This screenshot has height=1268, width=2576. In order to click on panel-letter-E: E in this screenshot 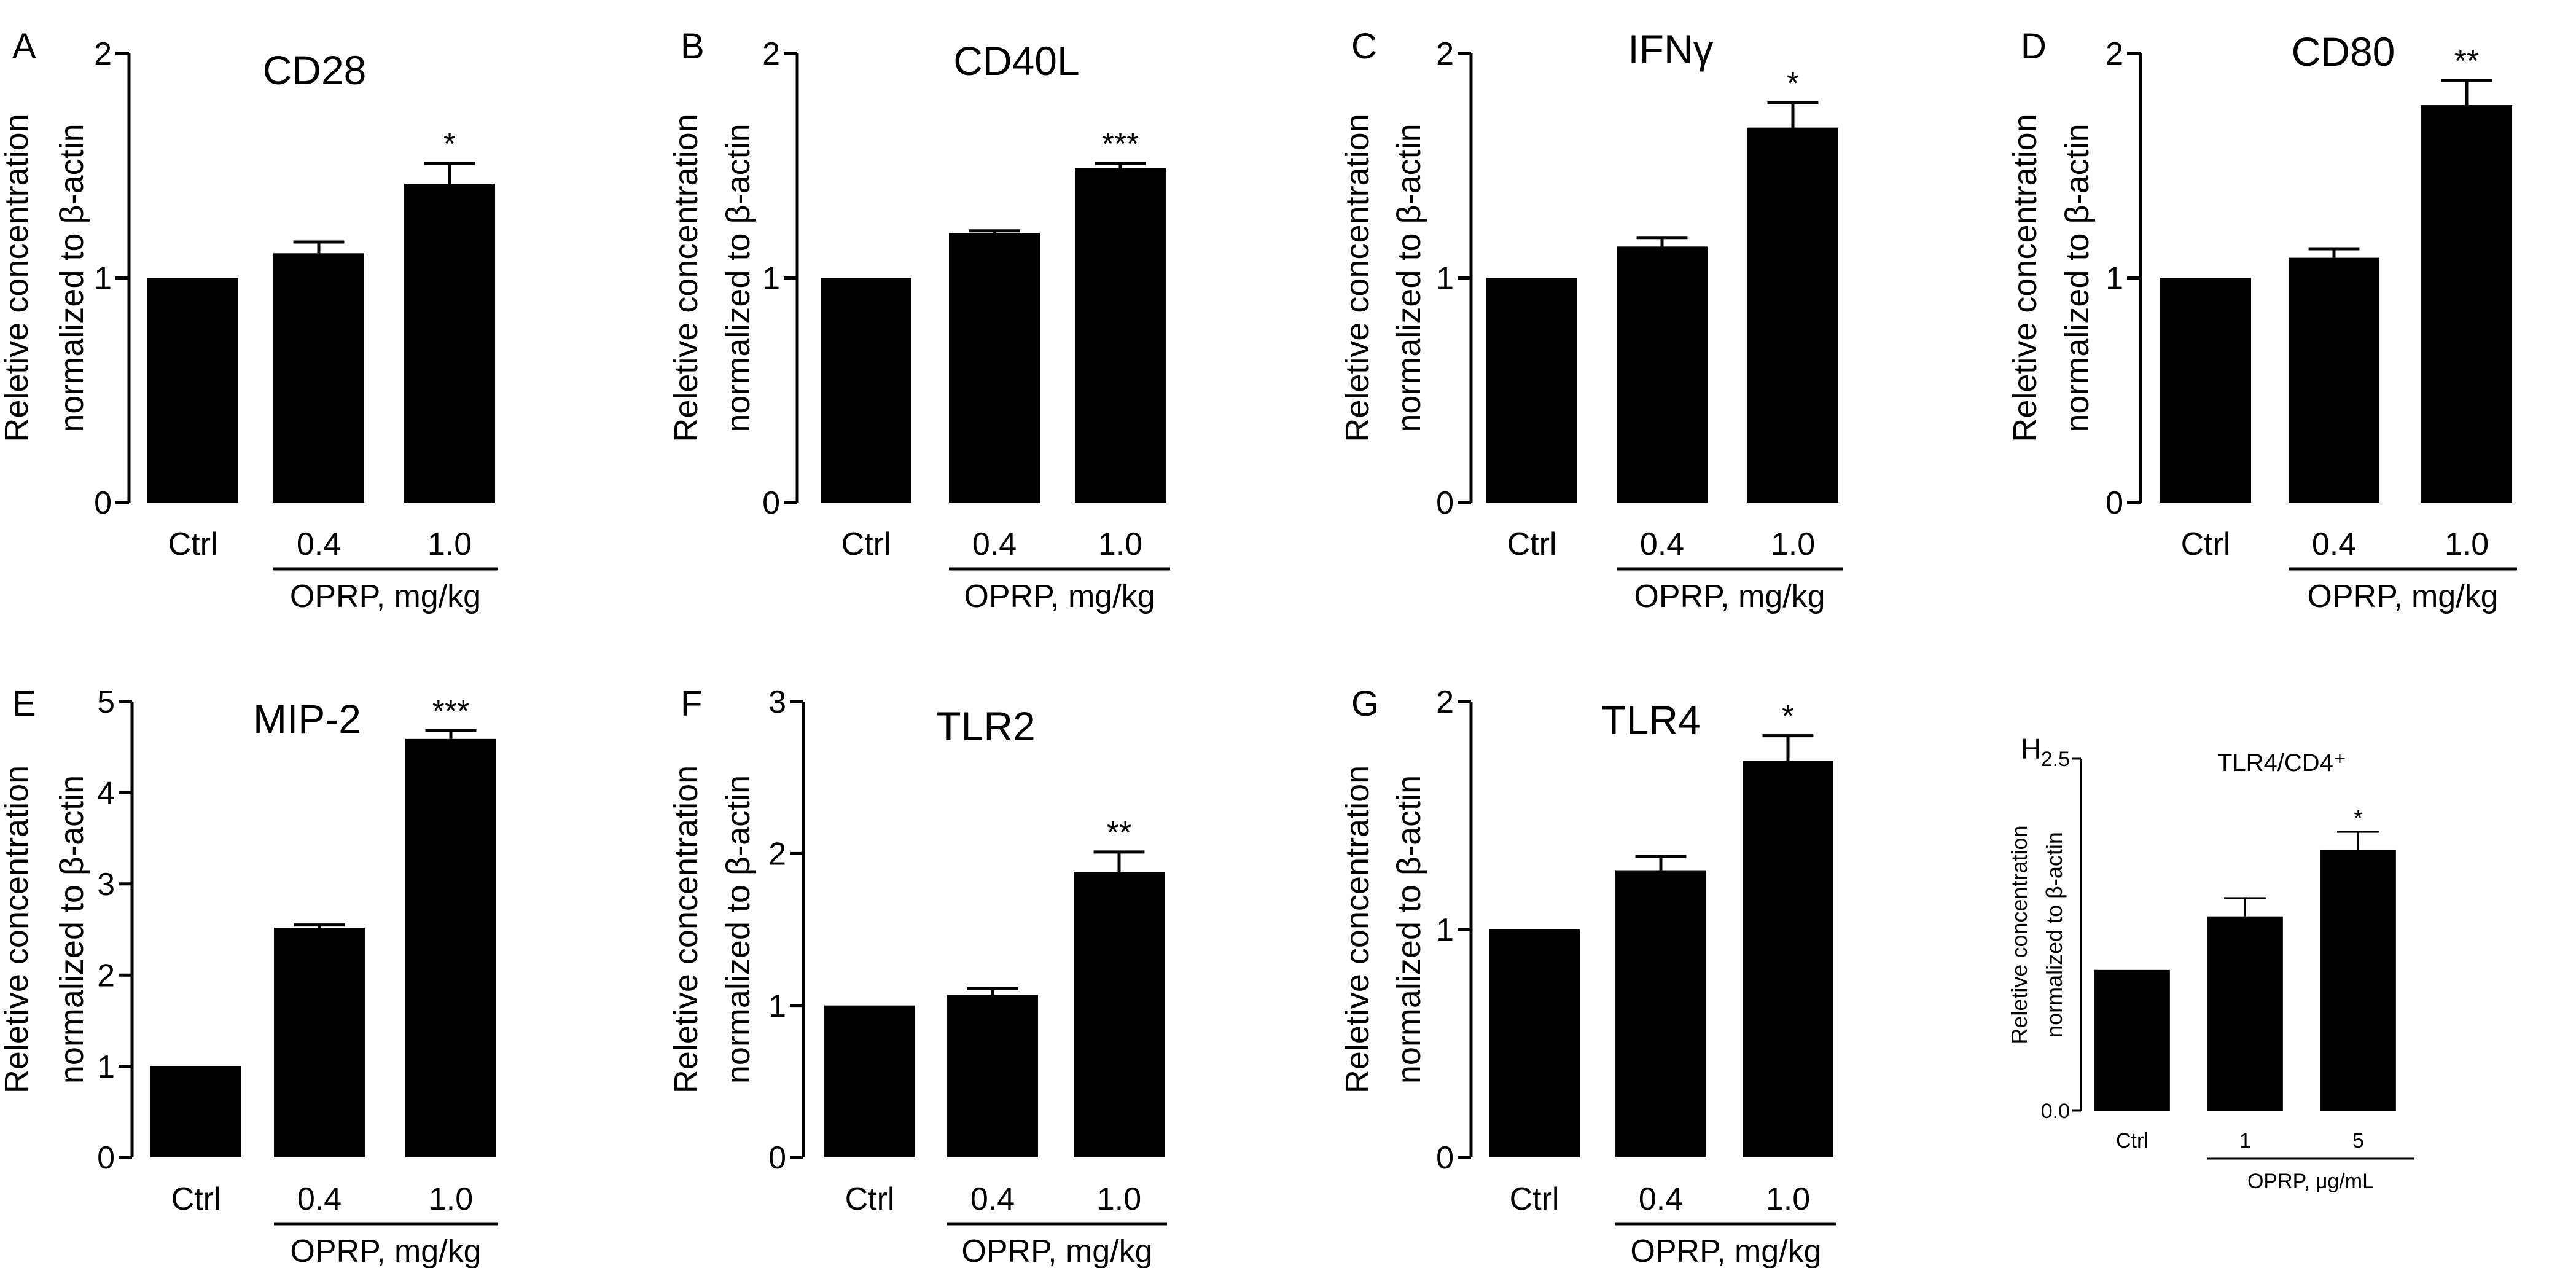, I will do `click(24, 704)`.